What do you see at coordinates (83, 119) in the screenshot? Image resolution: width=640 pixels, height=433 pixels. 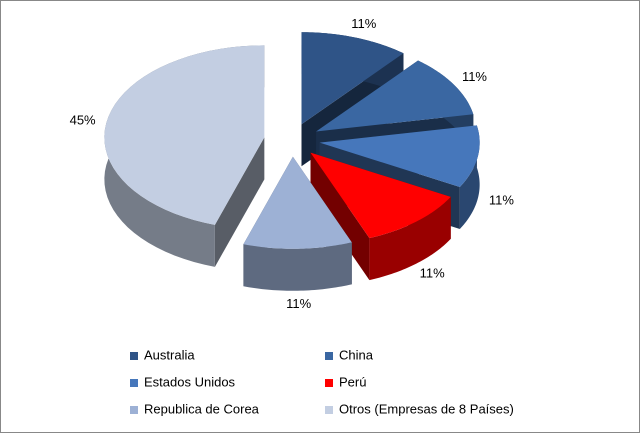 I see `data-label: 45%` at bounding box center [83, 119].